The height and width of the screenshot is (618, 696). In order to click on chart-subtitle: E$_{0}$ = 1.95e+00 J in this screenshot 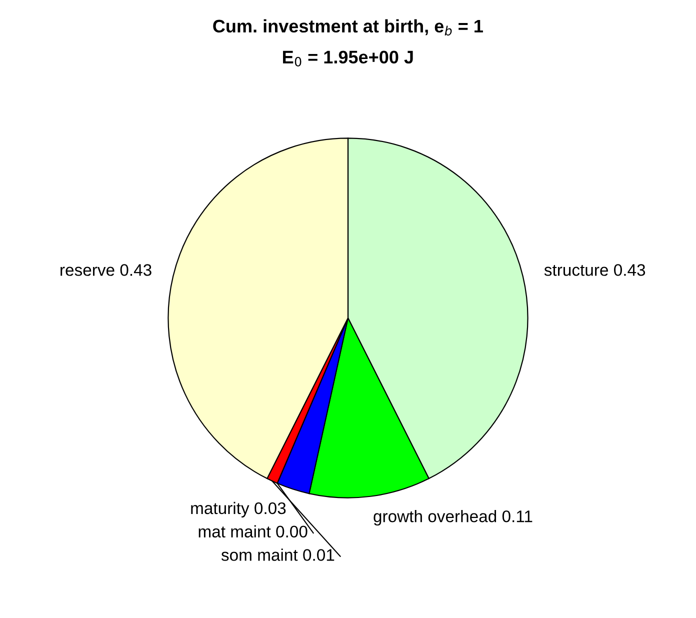, I will do `click(348, 58)`.